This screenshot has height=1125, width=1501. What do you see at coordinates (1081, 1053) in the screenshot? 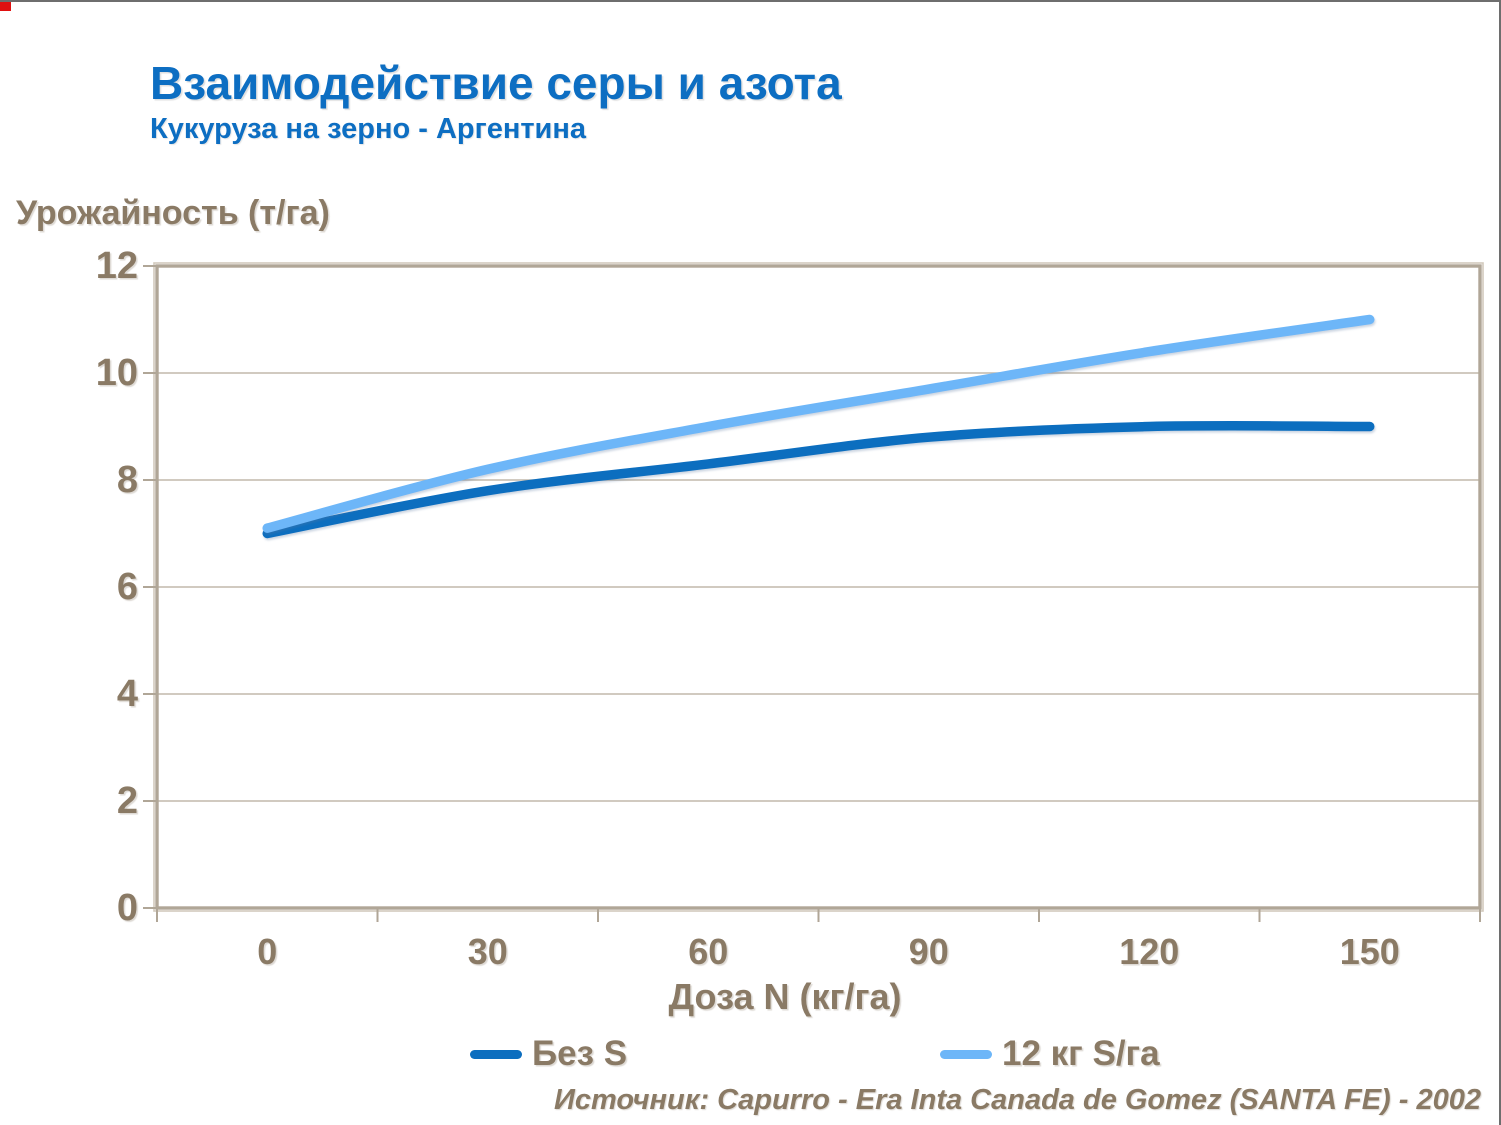
I see `legend-label-12kg-s: 12 кг S/га` at bounding box center [1081, 1053].